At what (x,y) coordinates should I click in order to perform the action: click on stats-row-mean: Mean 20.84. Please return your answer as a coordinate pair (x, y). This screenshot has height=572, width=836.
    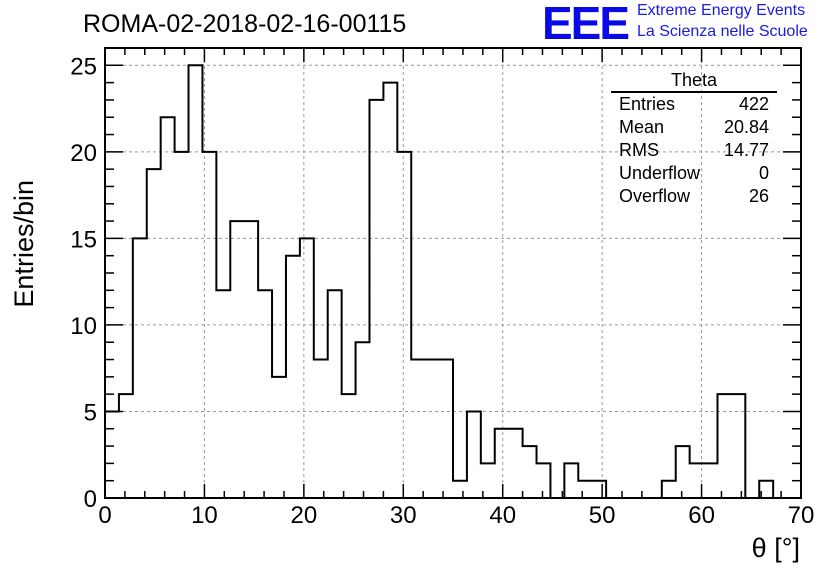
    Looking at the image, I should click on (694, 127).